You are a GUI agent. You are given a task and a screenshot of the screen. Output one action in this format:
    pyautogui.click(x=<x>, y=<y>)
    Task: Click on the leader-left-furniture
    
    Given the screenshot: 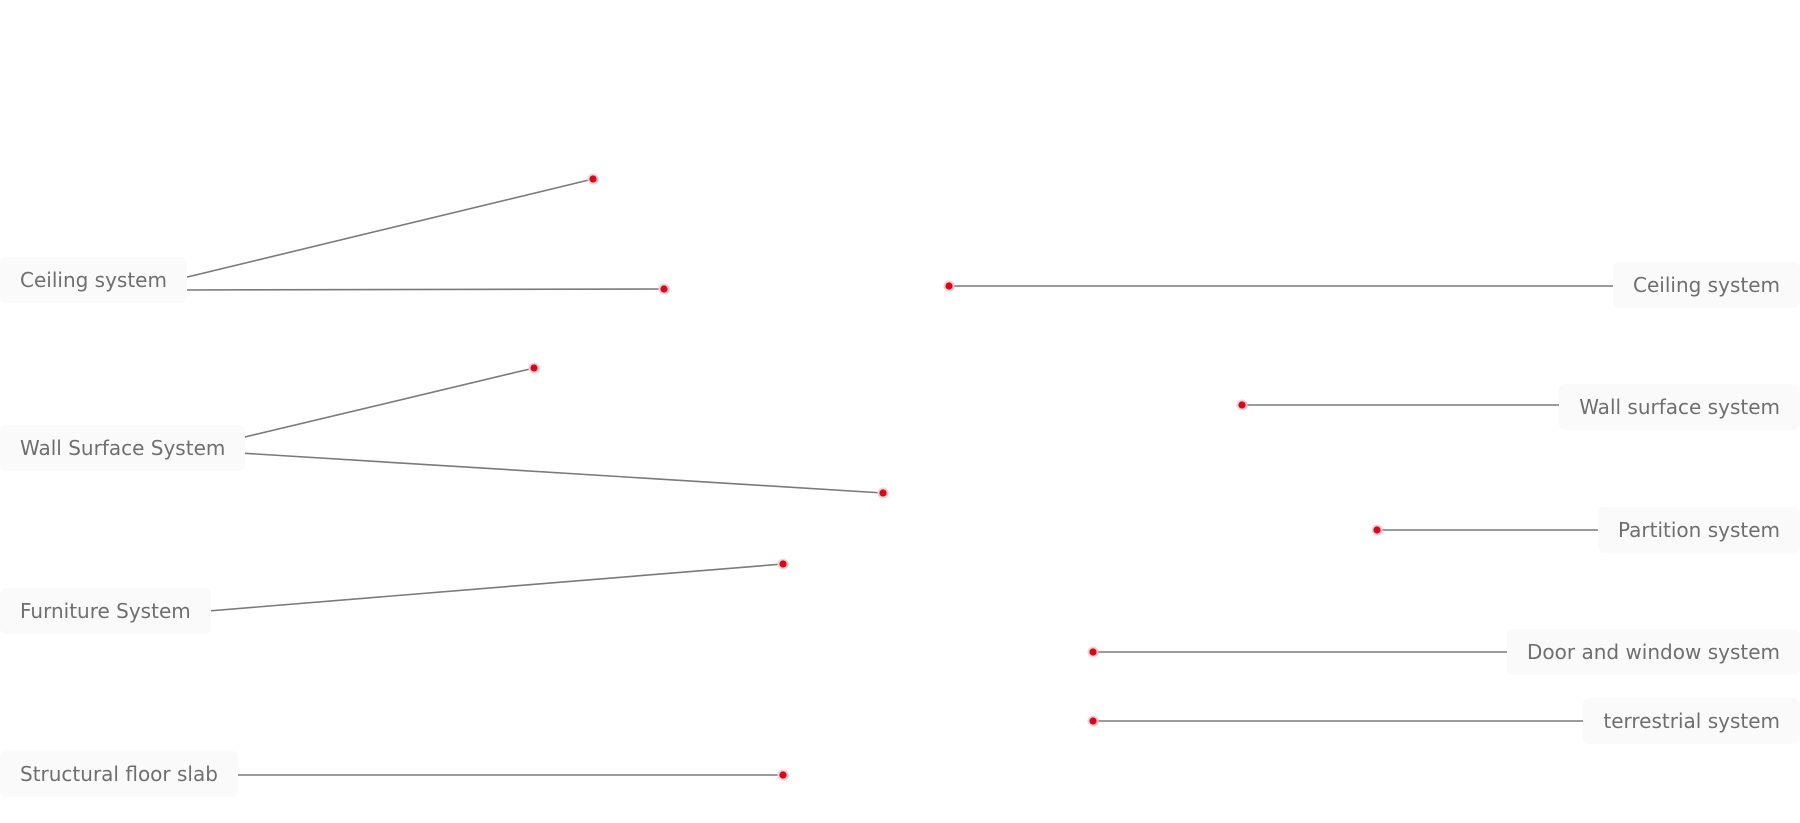 What is the action you would take?
    pyautogui.click(x=490, y=587)
    